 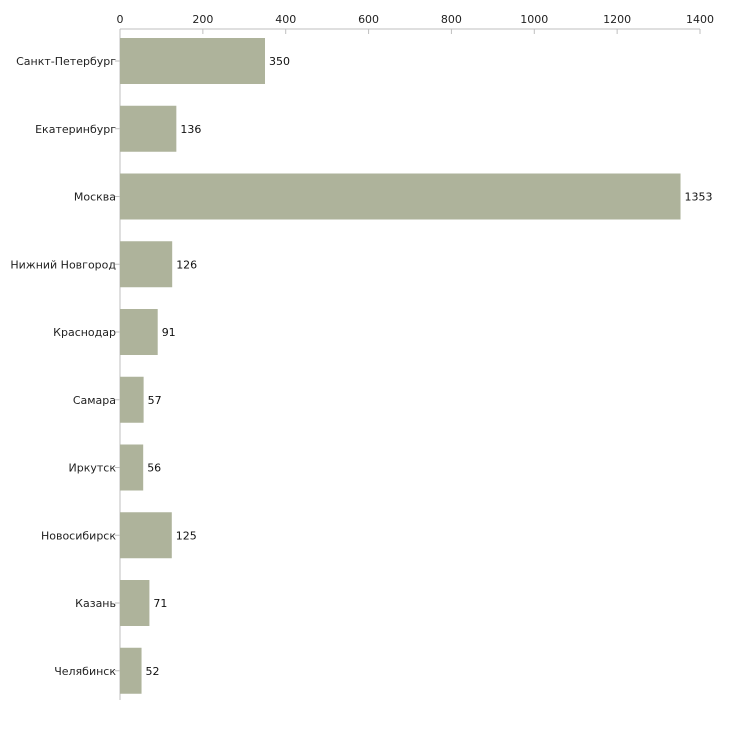 I want to click on value-label: 91, so click(x=169, y=332).